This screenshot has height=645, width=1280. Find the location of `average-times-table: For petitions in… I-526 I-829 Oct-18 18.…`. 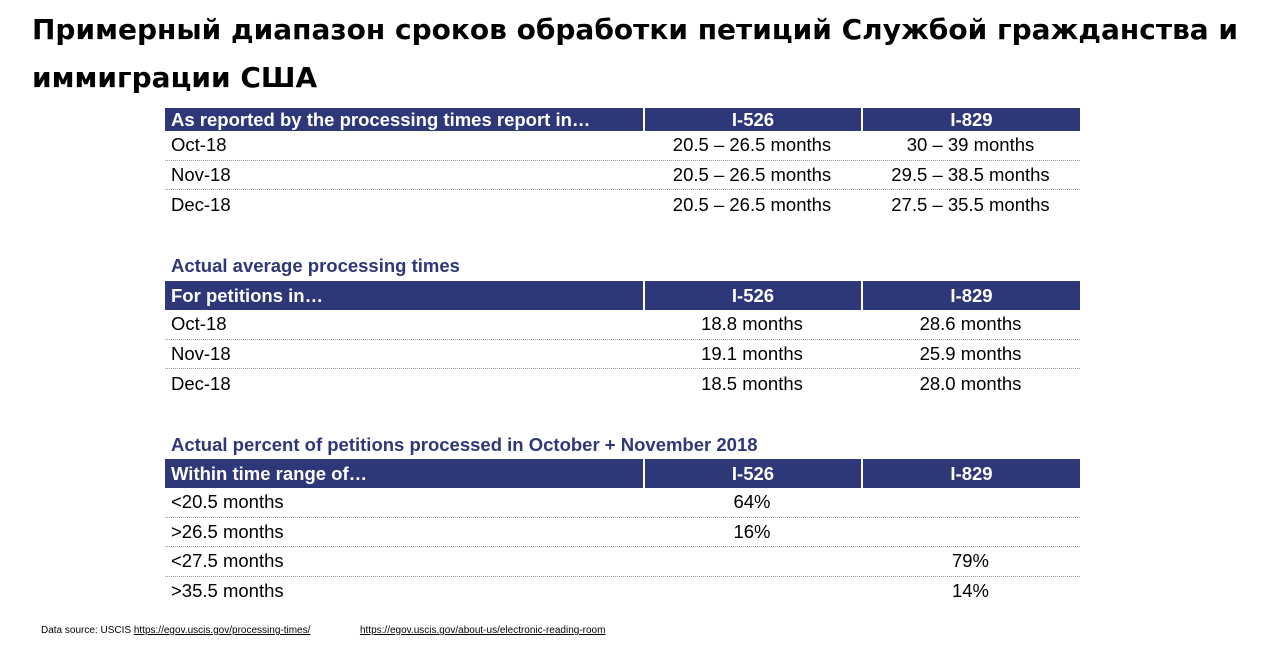

average-times-table: For petitions in… I-526 I-829 Oct-18 18.… is located at coordinates (622, 340).